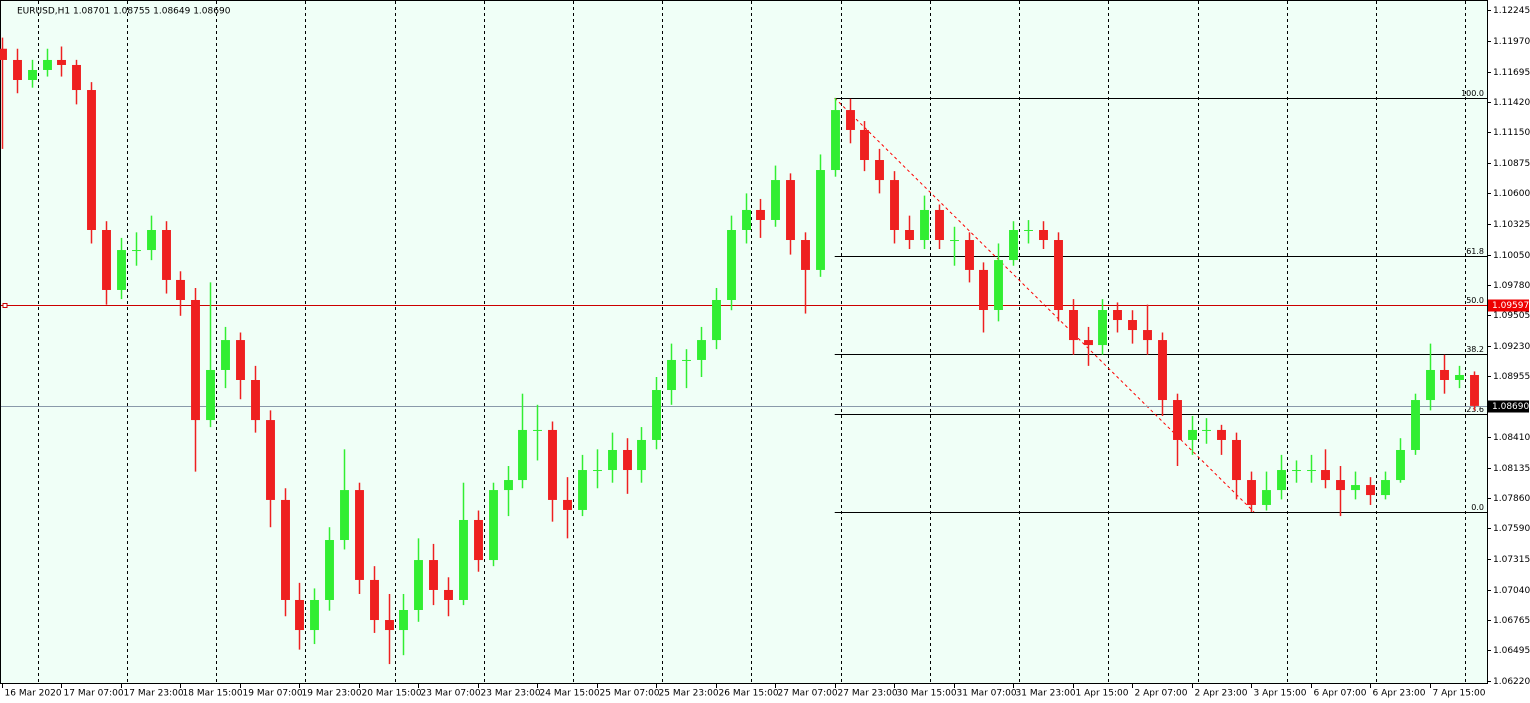  Describe the element at coordinates (1475, 251) in the screenshot. I see `fibo-level-label: 61.8` at that location.